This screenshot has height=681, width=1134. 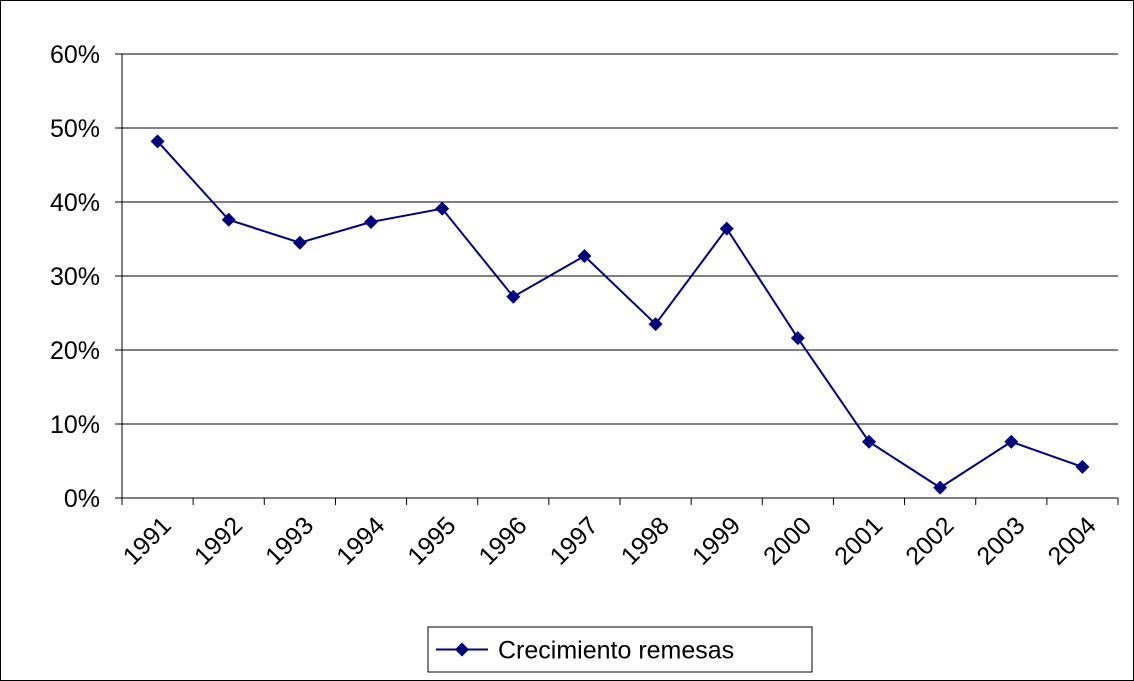 What do you see at coordinates (75, 55) in the screenshot?
I see `y-tick-label: 60%` at bounding box center [75, 55].